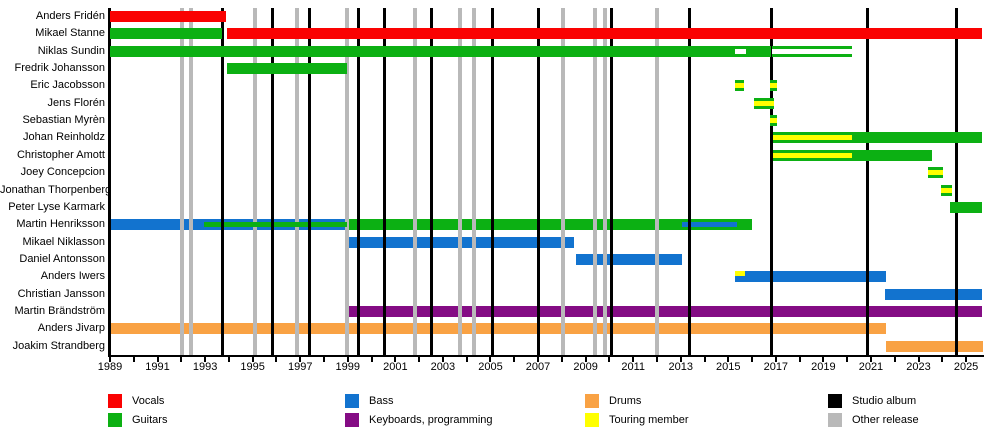 This screenshot has width=1000, height=442. What do you see at coordinates (352, 420) in the screenshot?
I see `legend-swatch-keyboards` at bounding box center [352, 420].